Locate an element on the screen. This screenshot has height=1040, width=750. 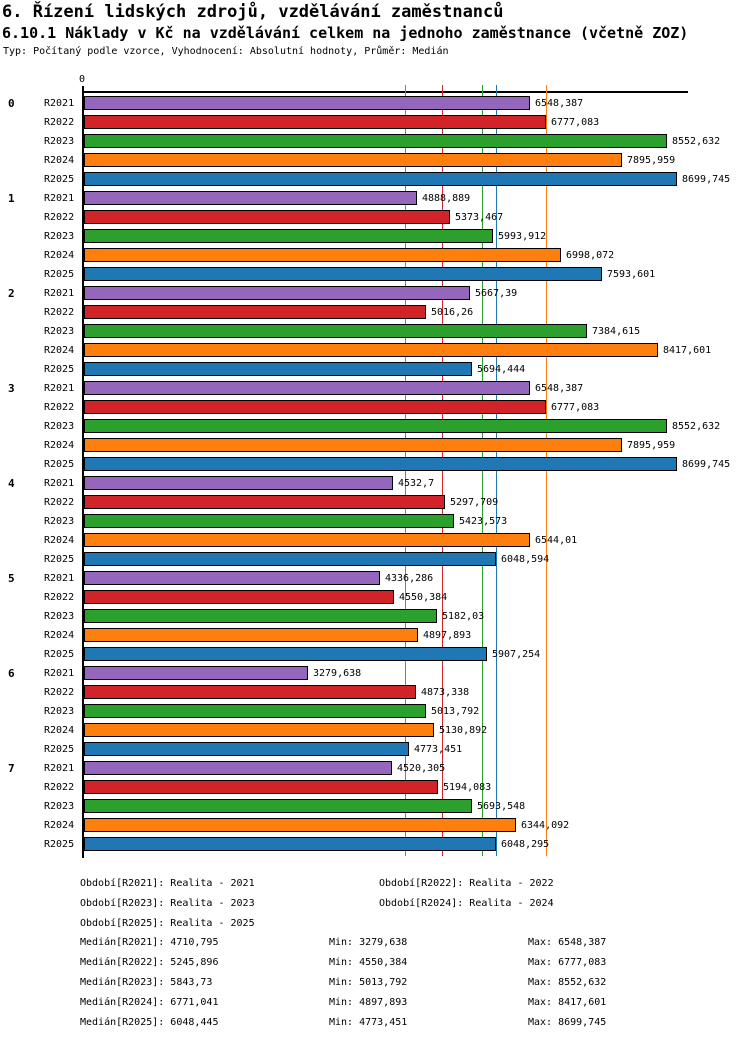
bar-value-label: 6048,295 is located at coordinates (525, 844).